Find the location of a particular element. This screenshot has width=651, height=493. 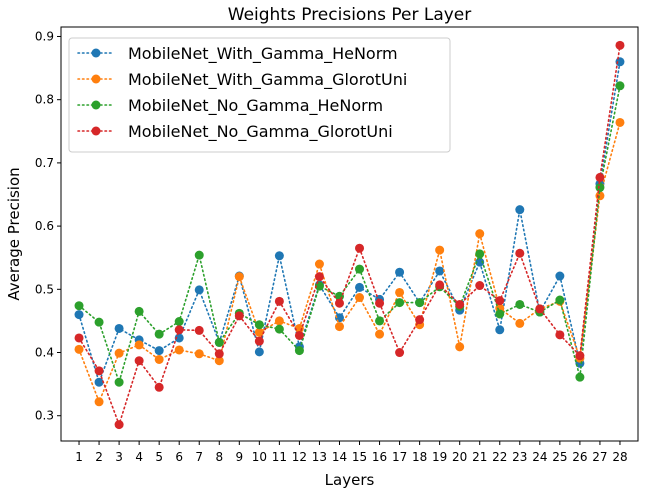

x-tick-label: 25 is located at coordinates (559, 457).